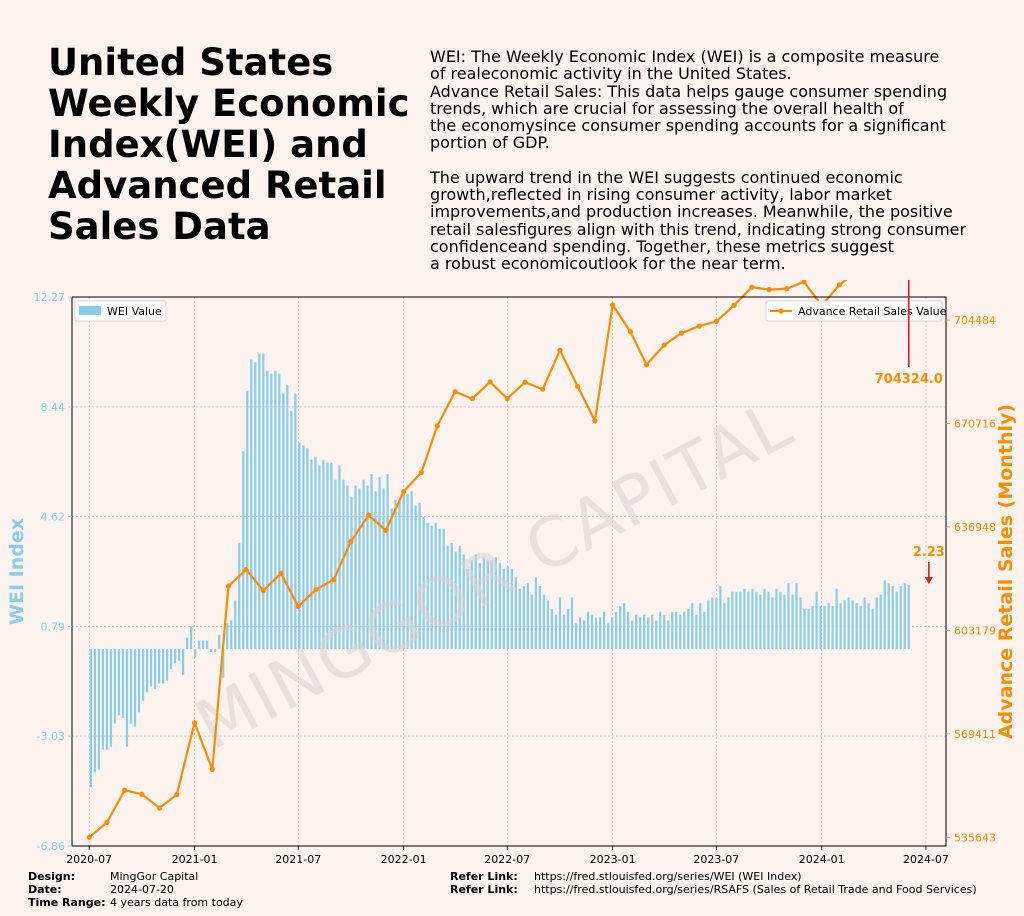  What do you see at coordinates (1006, 571) in the screenshot?
I see `right-axis-label: Advance Retail Sales (Monthly)` at bounding box center [1006, 571].